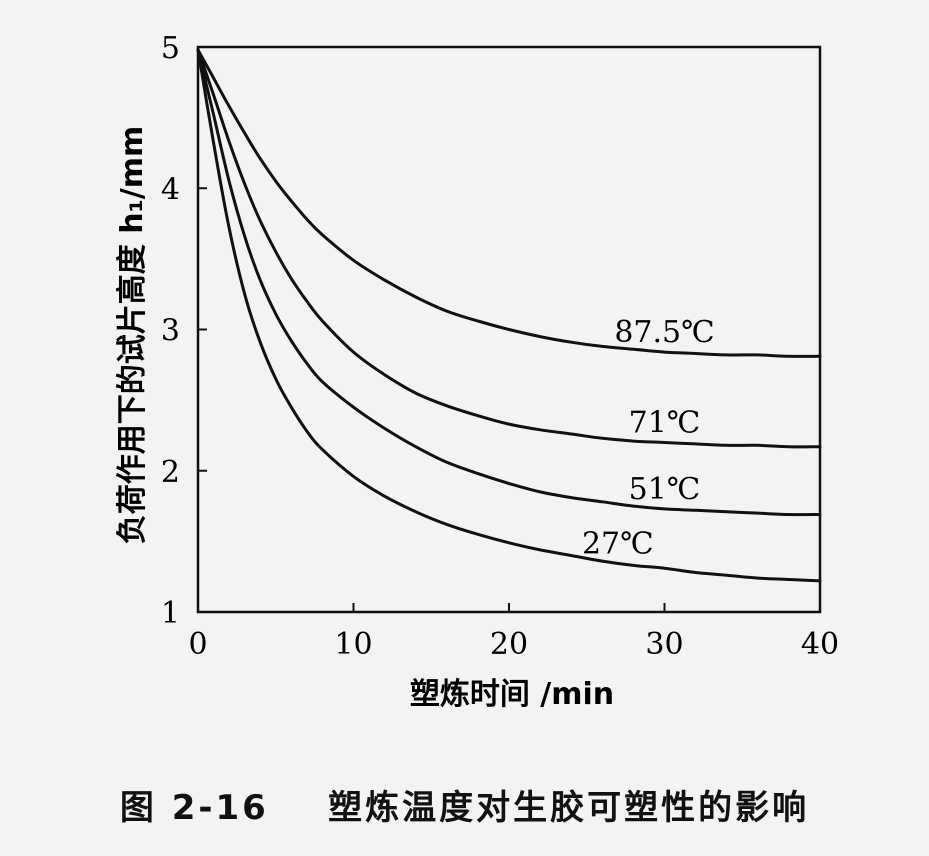  I want to click on x-tick-label: 20, so click(509, 644).